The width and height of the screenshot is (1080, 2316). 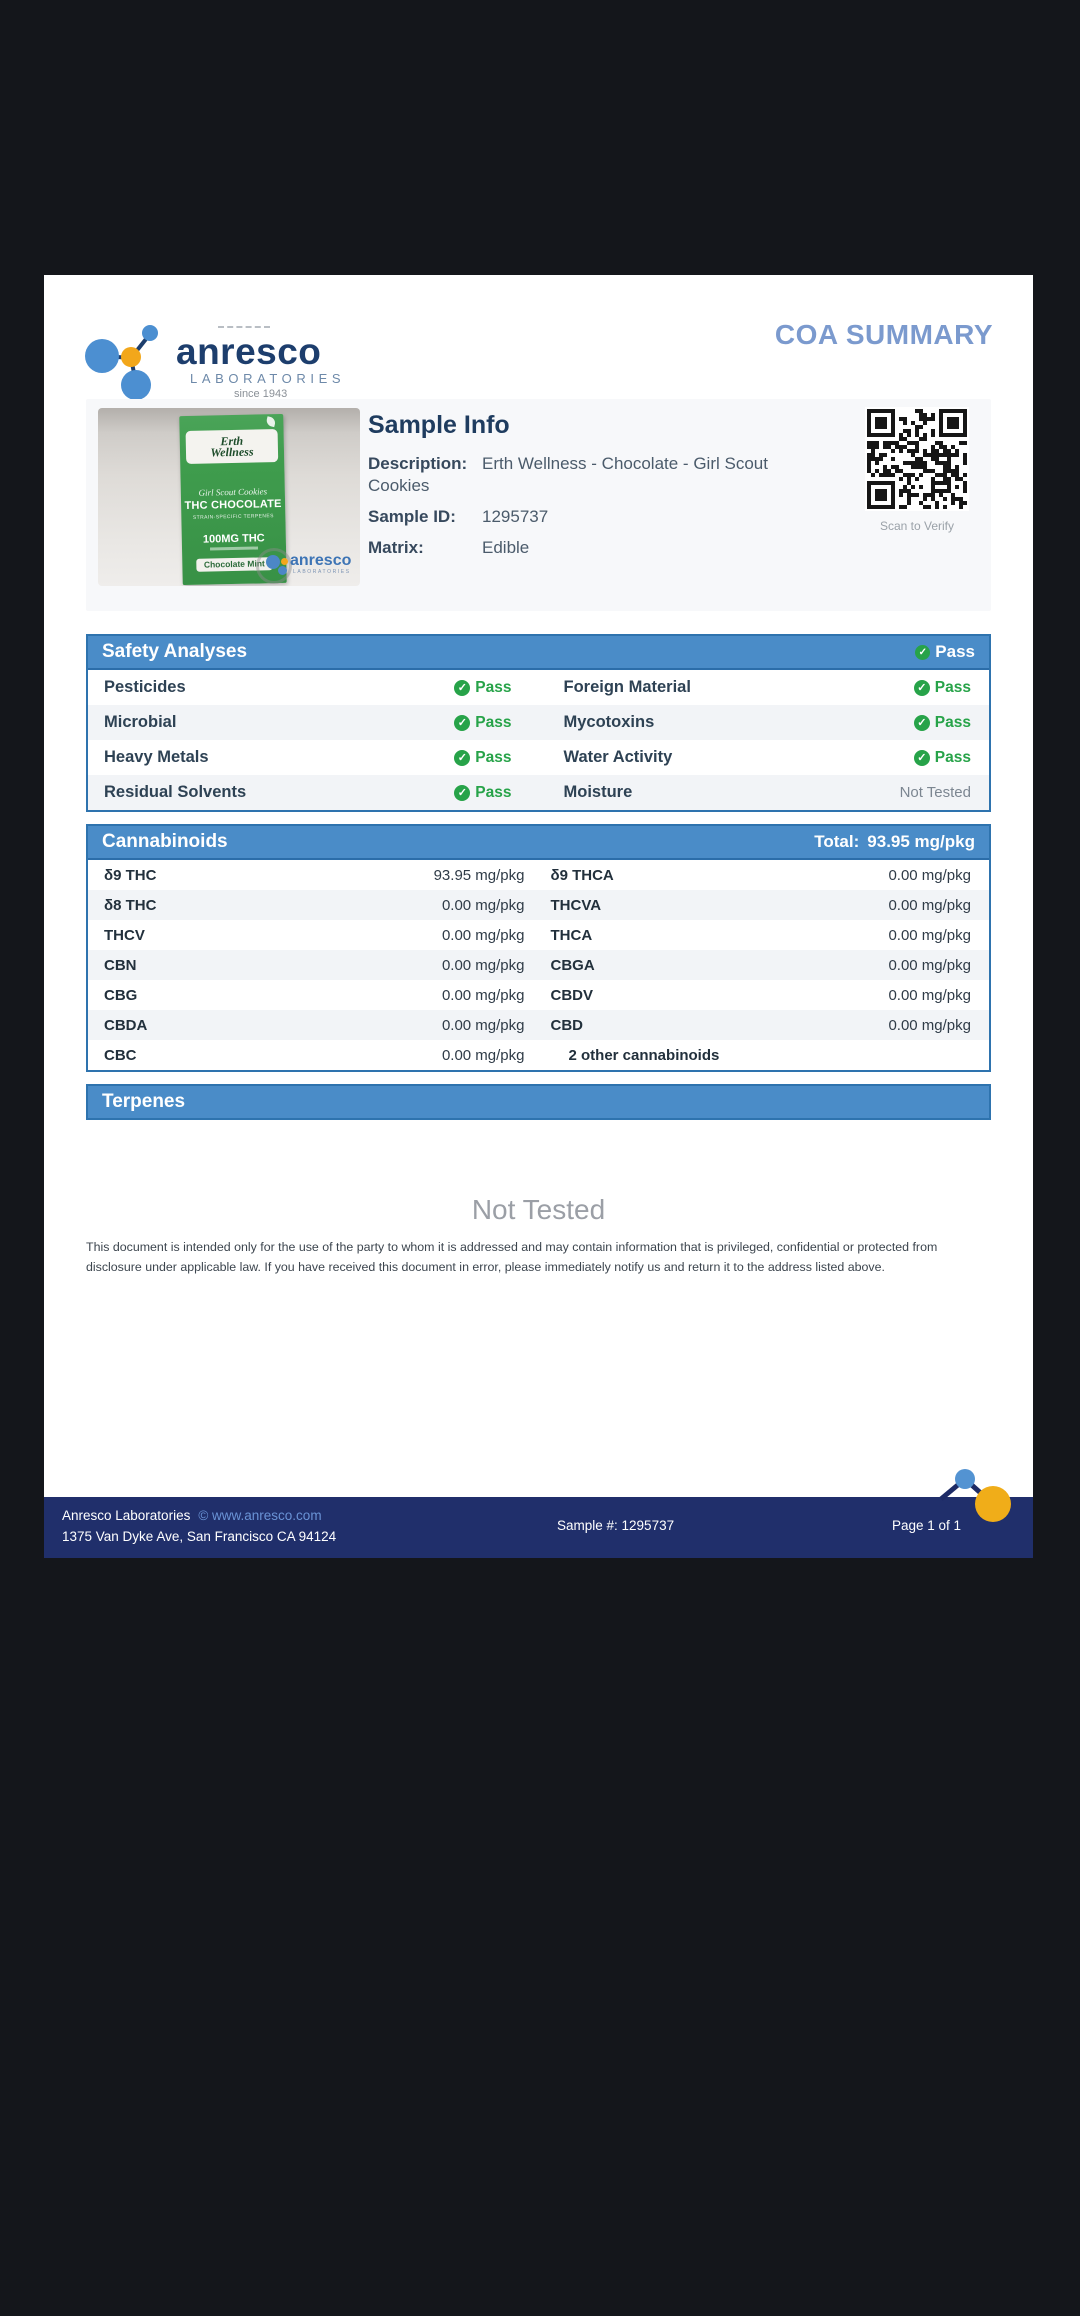 What do you see at coordinates (598, 792) in the screenshot?
I see `analysis-label: Moisture` at bounding box center [598, 792].